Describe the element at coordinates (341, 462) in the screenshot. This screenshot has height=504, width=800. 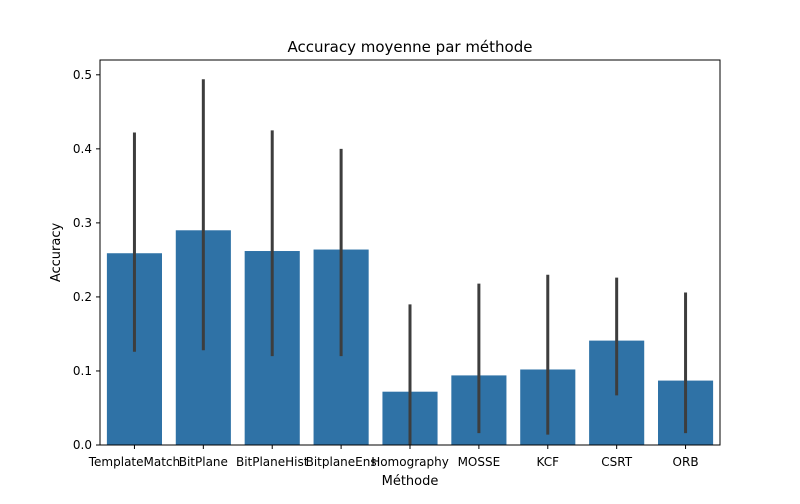
I see `x-tick-label-bitplaneens: BitplaneEns` at that location.